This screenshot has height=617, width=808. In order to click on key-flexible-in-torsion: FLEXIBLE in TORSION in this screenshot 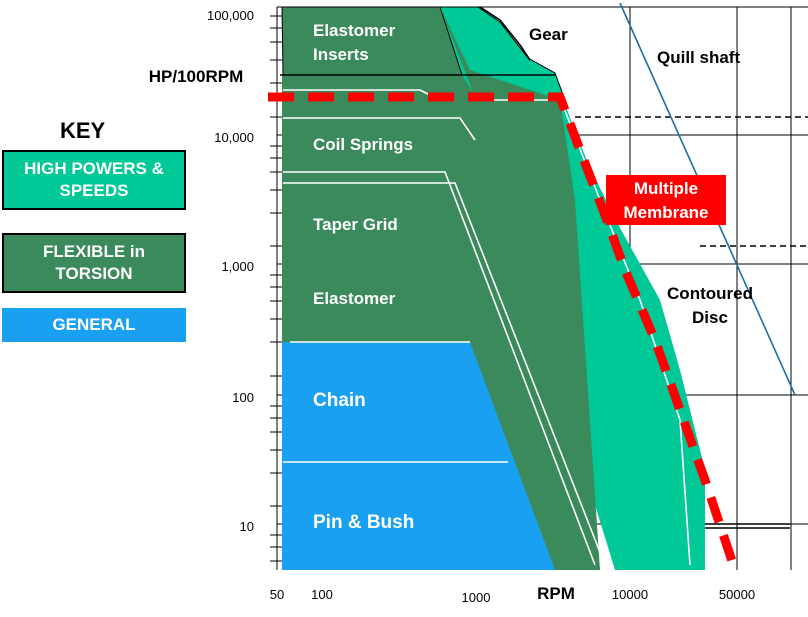, I will do `click(94, 263)`.